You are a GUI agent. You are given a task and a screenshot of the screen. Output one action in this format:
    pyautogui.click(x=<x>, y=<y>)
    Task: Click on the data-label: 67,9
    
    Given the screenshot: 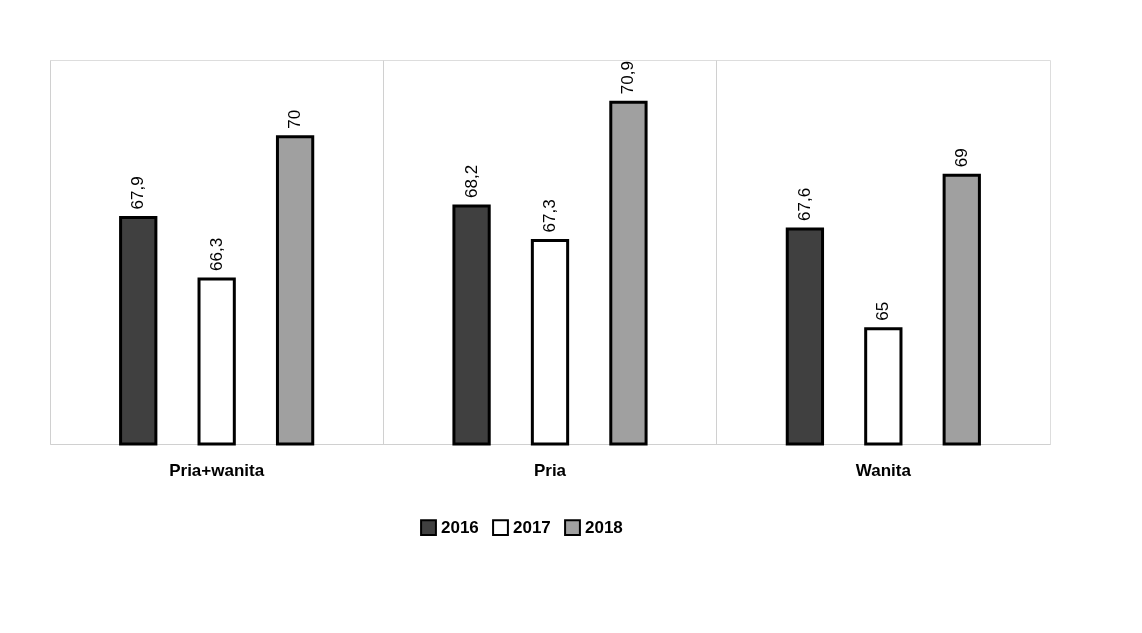 What is the action you would take?
    pyautogui.click(x=138, y=193)
    